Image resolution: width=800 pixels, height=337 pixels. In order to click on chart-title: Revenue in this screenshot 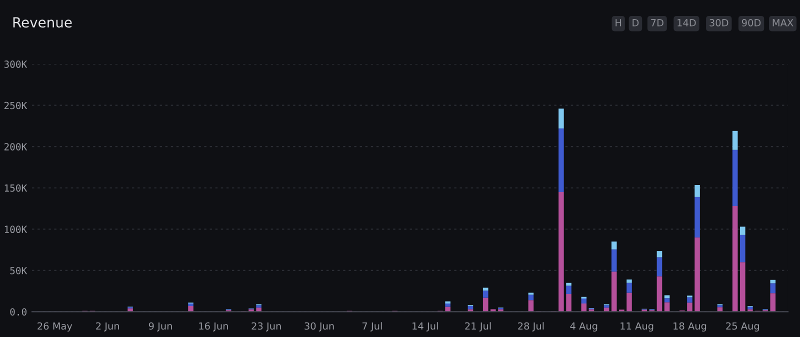, I will do `click(42, 22)`.